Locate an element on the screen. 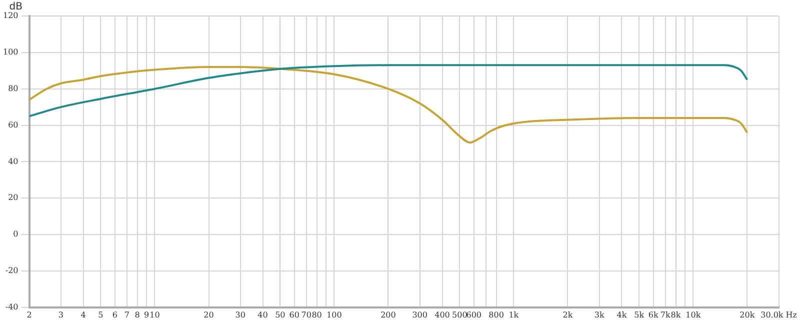 Image resolution: width=800 pixels, height=323 pixels. y-tick-label: 100 is located at coordinates (10, 52).